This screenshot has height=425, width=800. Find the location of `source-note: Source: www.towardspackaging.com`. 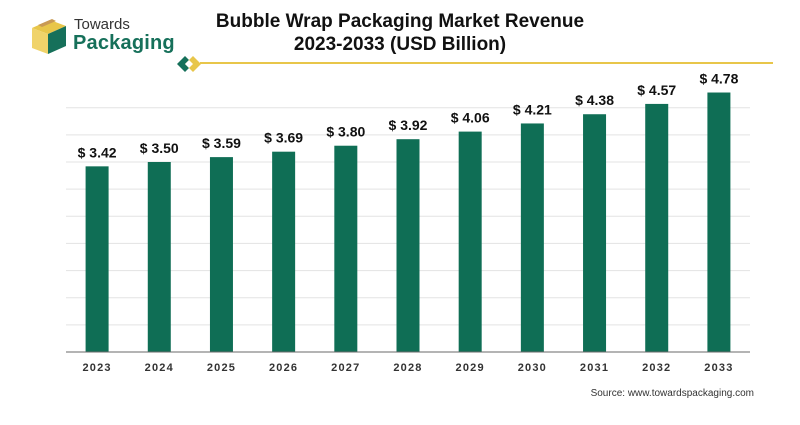

source-note: Source: www.towardspackaging.com is located at coordinates (672, 393).